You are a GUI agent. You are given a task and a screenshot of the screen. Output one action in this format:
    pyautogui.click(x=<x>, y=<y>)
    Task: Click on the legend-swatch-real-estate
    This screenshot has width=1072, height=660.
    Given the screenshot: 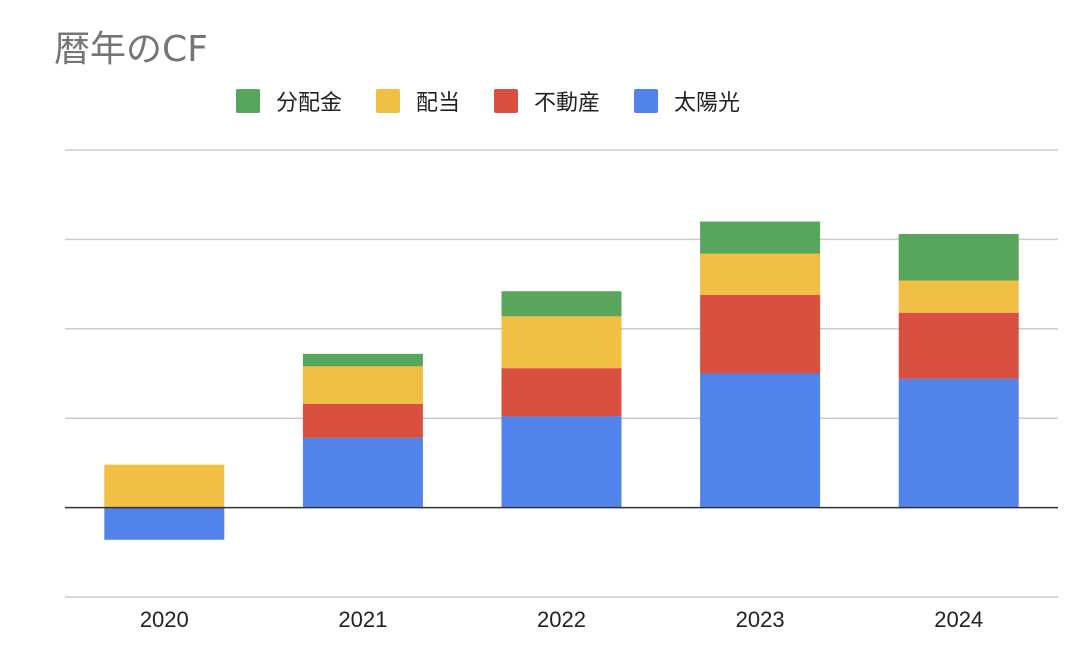 What is the action you would take?
    pyautogui.click(x=506, y=101)
    